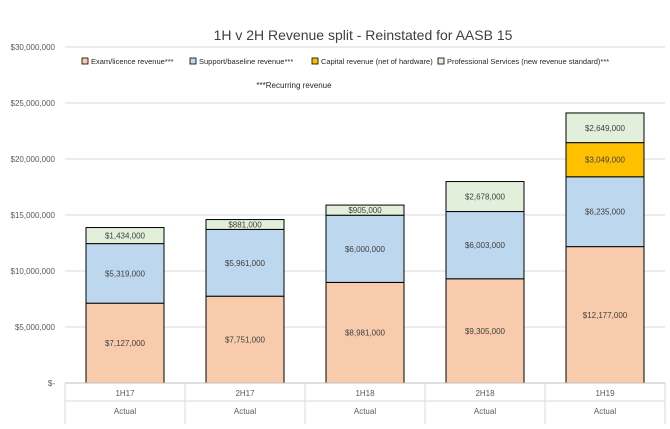 This screenshot has height=429, width=670. I want to click on y-tick-label: $25,000,000, so click(33, 103).